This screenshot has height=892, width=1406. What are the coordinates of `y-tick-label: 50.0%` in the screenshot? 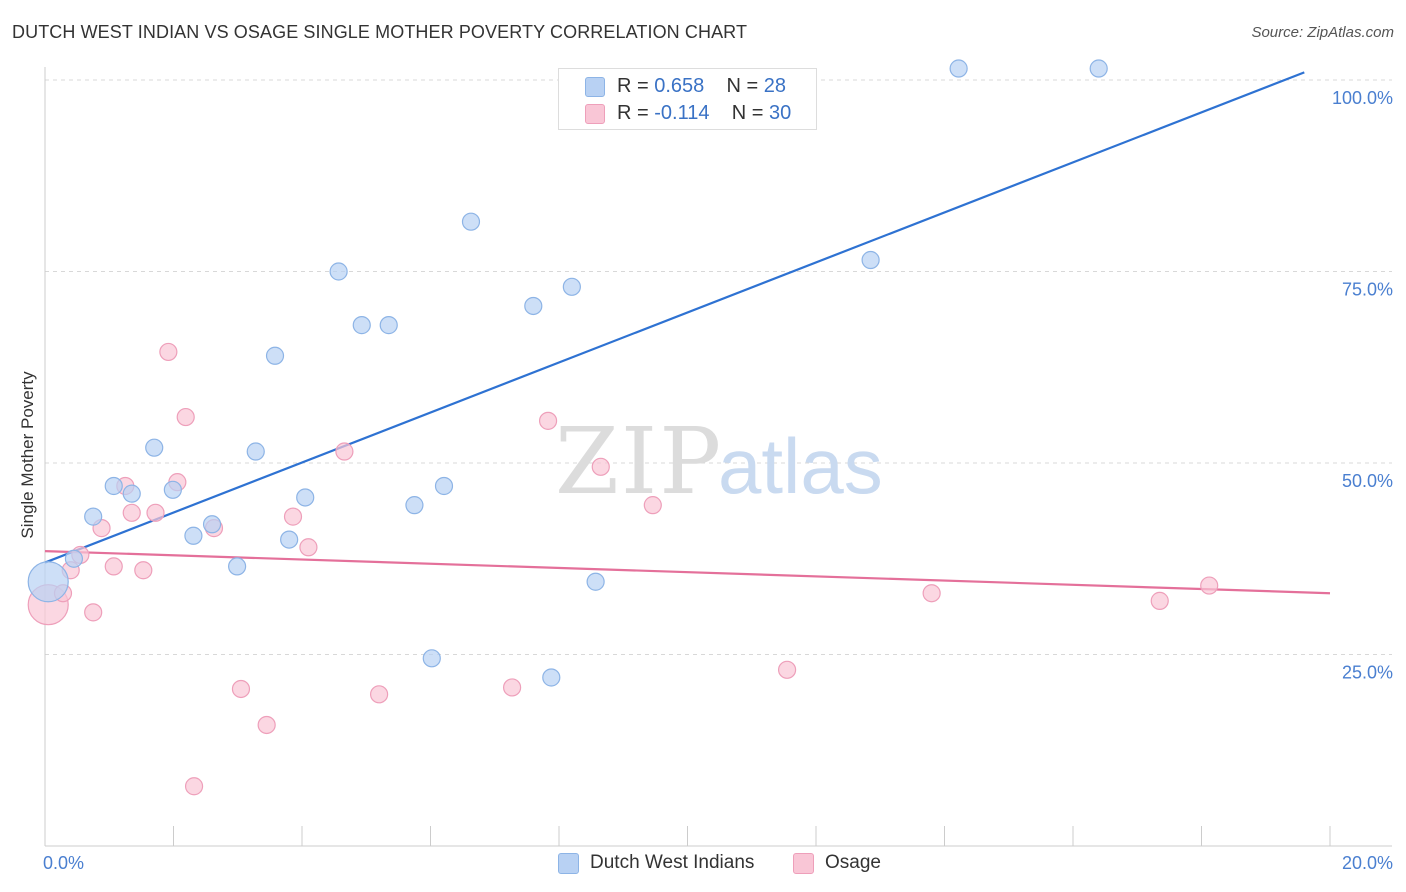 It's located at (1367, 481).